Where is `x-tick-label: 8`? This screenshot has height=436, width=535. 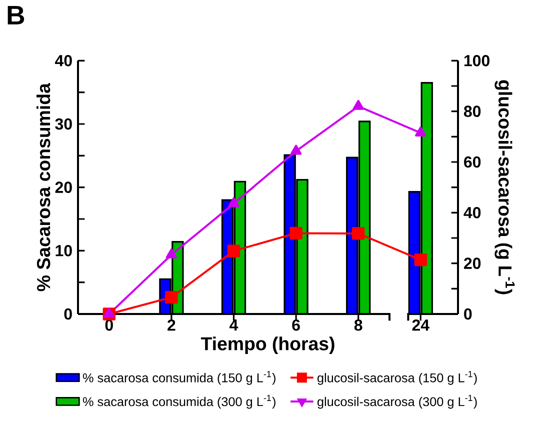 x-tick-label: 8 is located at coordinates (358, 325).